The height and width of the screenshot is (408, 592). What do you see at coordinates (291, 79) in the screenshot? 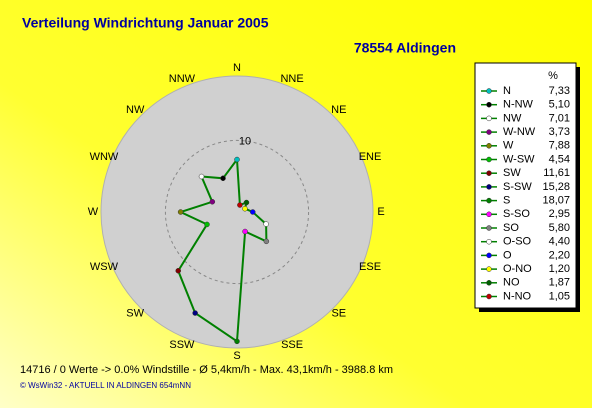
I see `direction-label: NNE` at bounding box center [291, 79].